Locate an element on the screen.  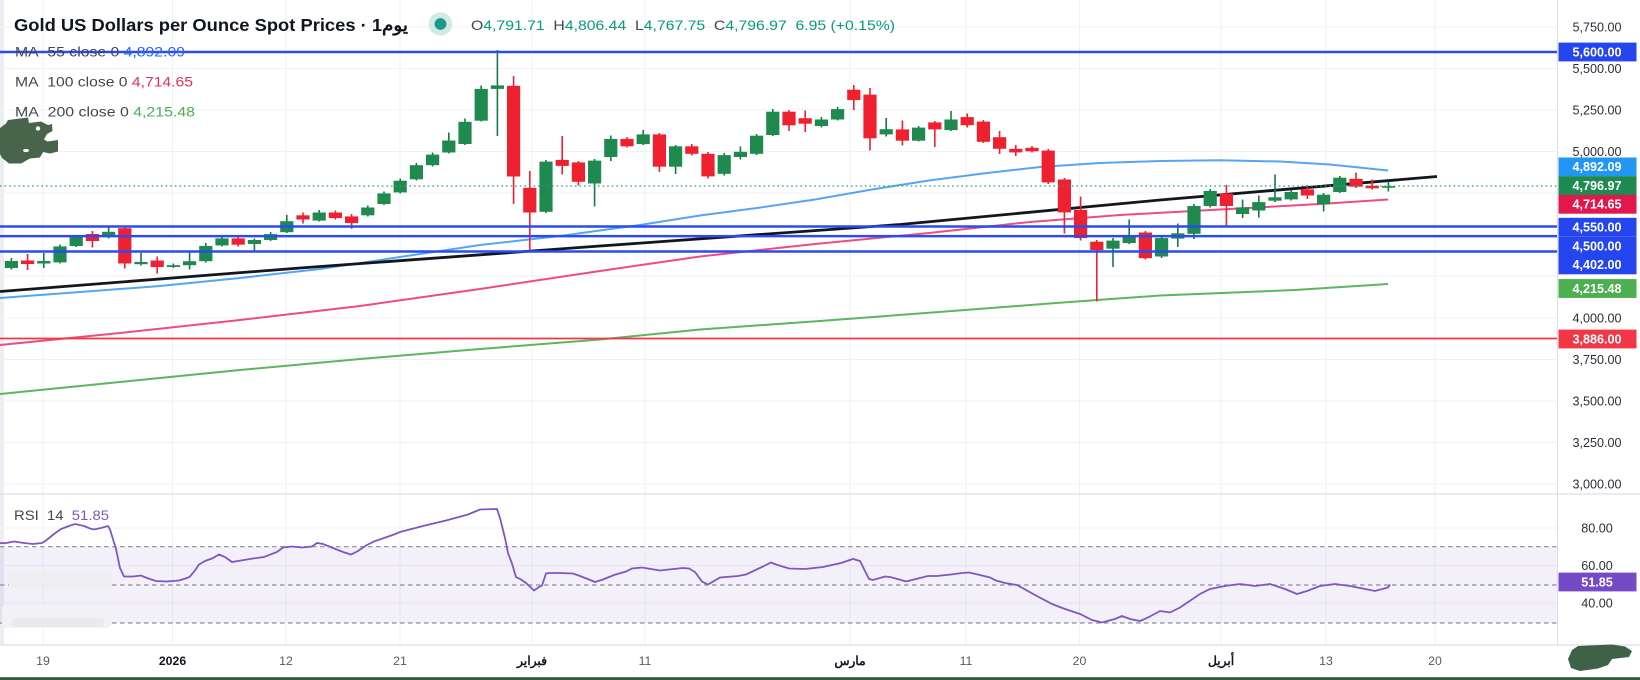
svg-text: 4,550.00 is located at coordinates (1596, 228).